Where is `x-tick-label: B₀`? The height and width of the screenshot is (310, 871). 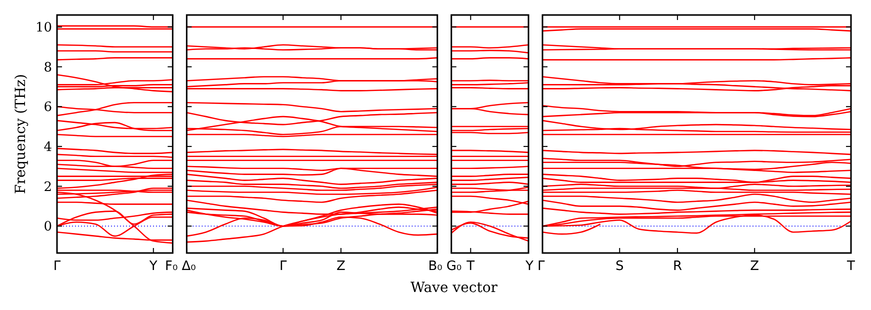 x-tick-label: B₀ is located at coordinates (435, 266).